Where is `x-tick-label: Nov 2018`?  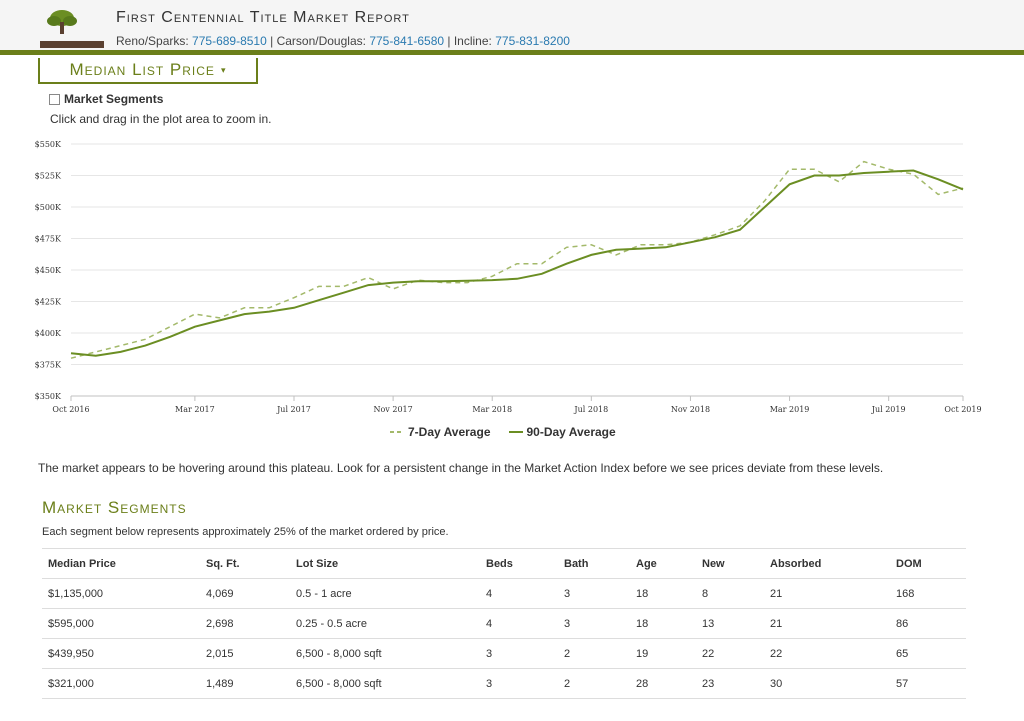 x-tick-label: Nov 2018 is located at coordinates (690, 409).